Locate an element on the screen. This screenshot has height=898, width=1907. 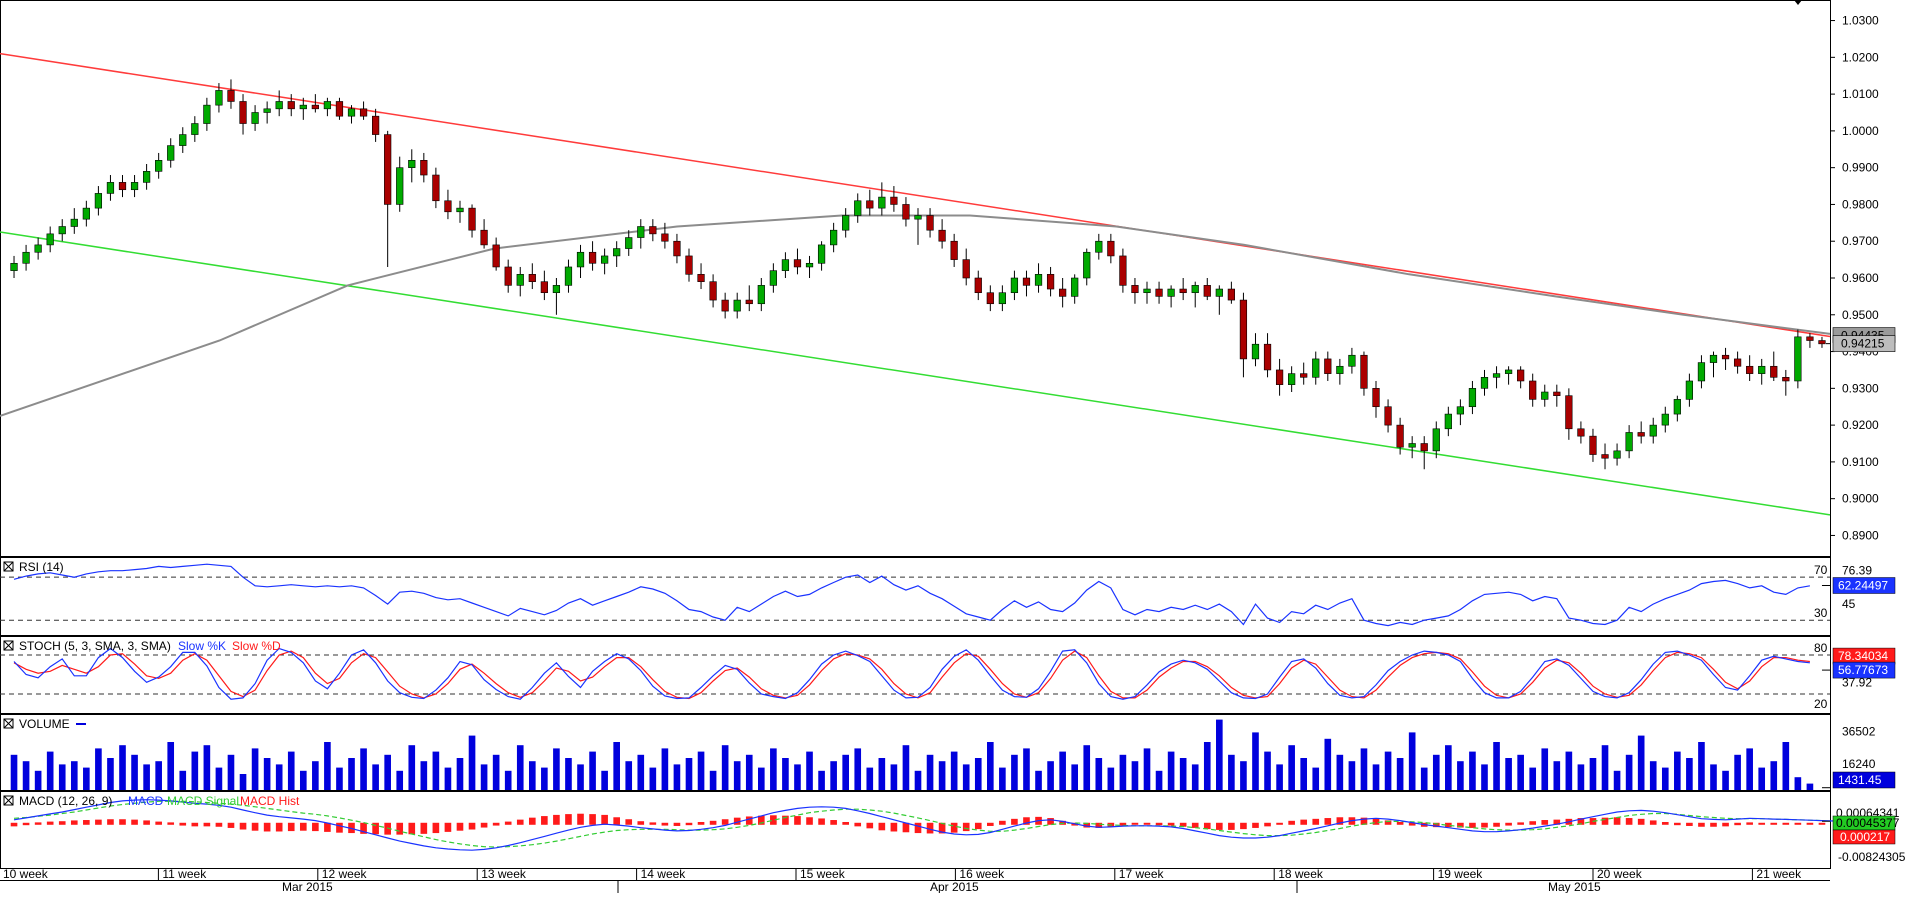
volume-legend: VOLUME is located at coordinates (44, 724).